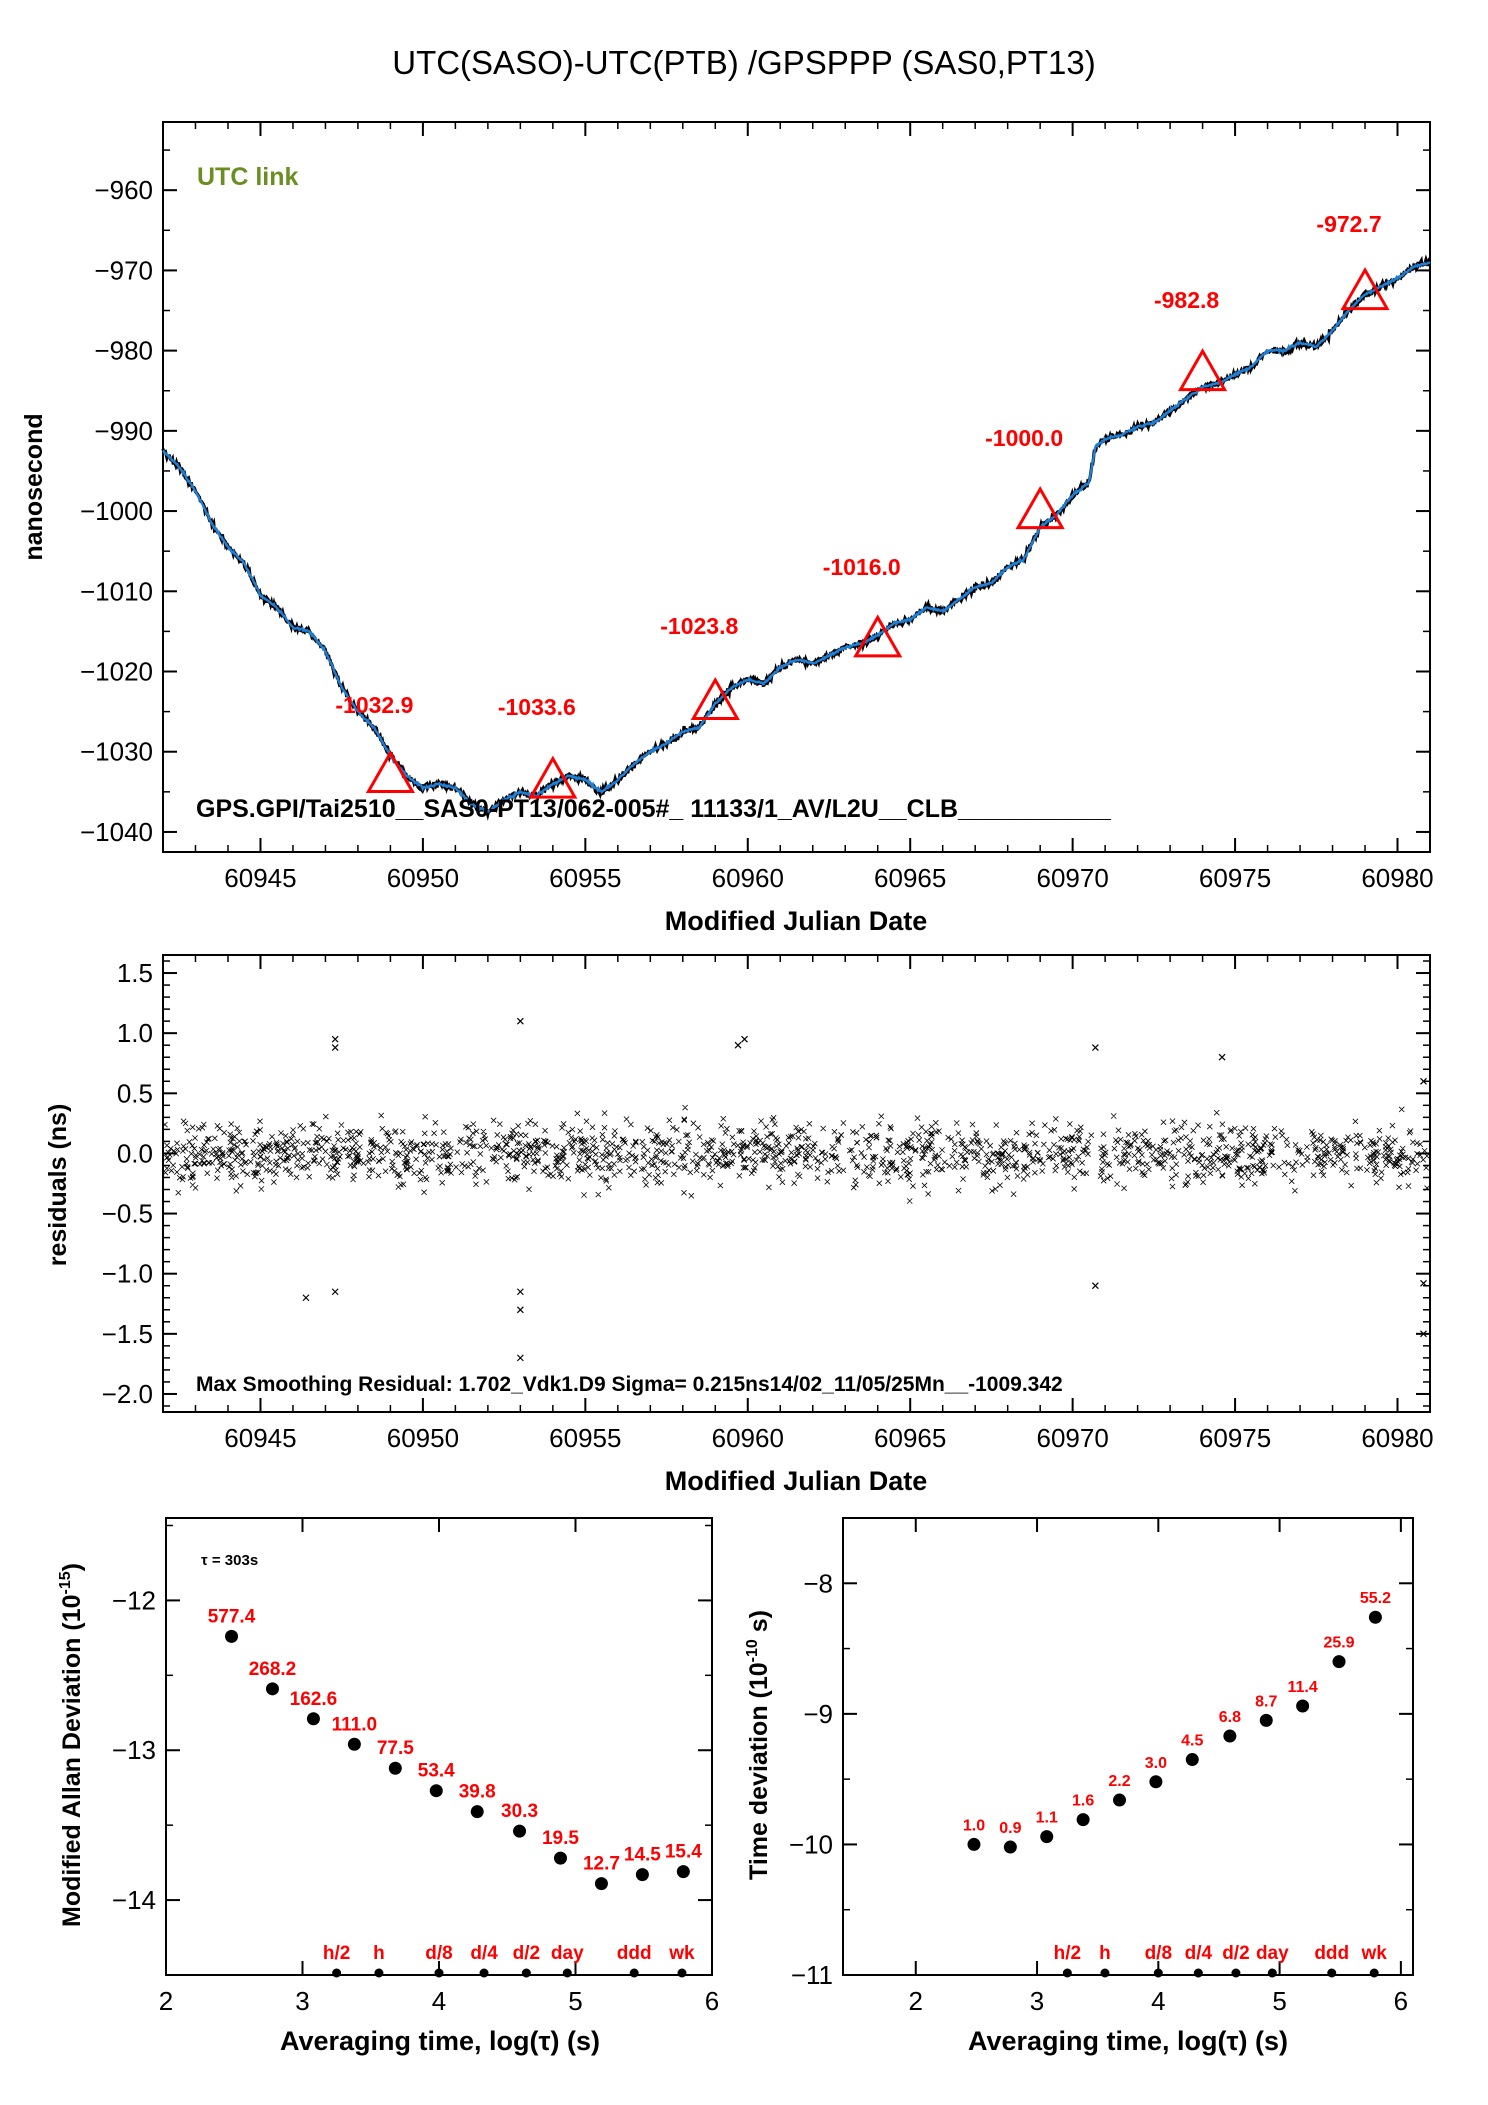 This screenshot has width=1488, height=2105. Describe the element at coordinates (1072, 1438) in the screenshot. I see `x-tick-label: 60970` at that location.